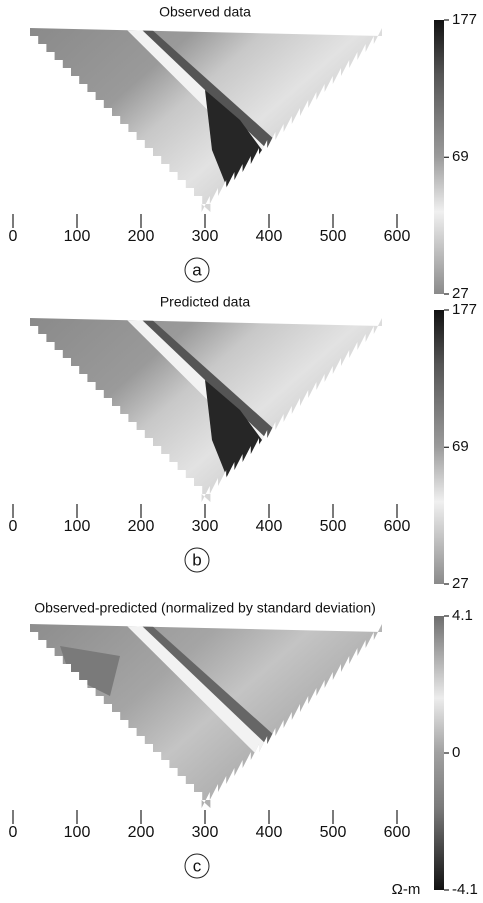 Image resolution: width=483 pixels, height=903 pixels. I want to click on anomaly, so click(90, 671).